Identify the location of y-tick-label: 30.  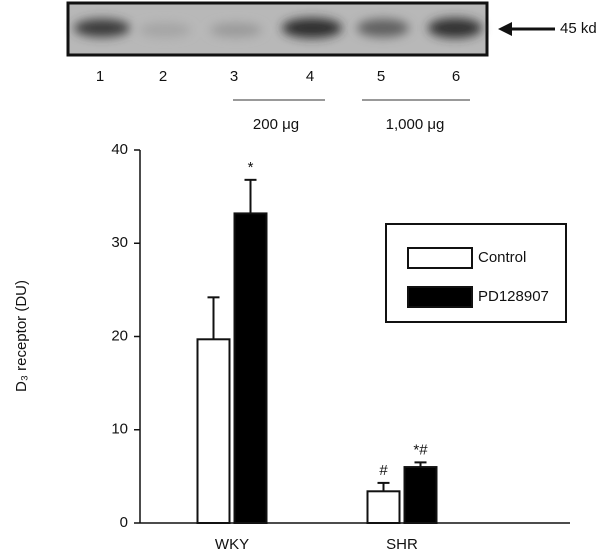
(119, 242).